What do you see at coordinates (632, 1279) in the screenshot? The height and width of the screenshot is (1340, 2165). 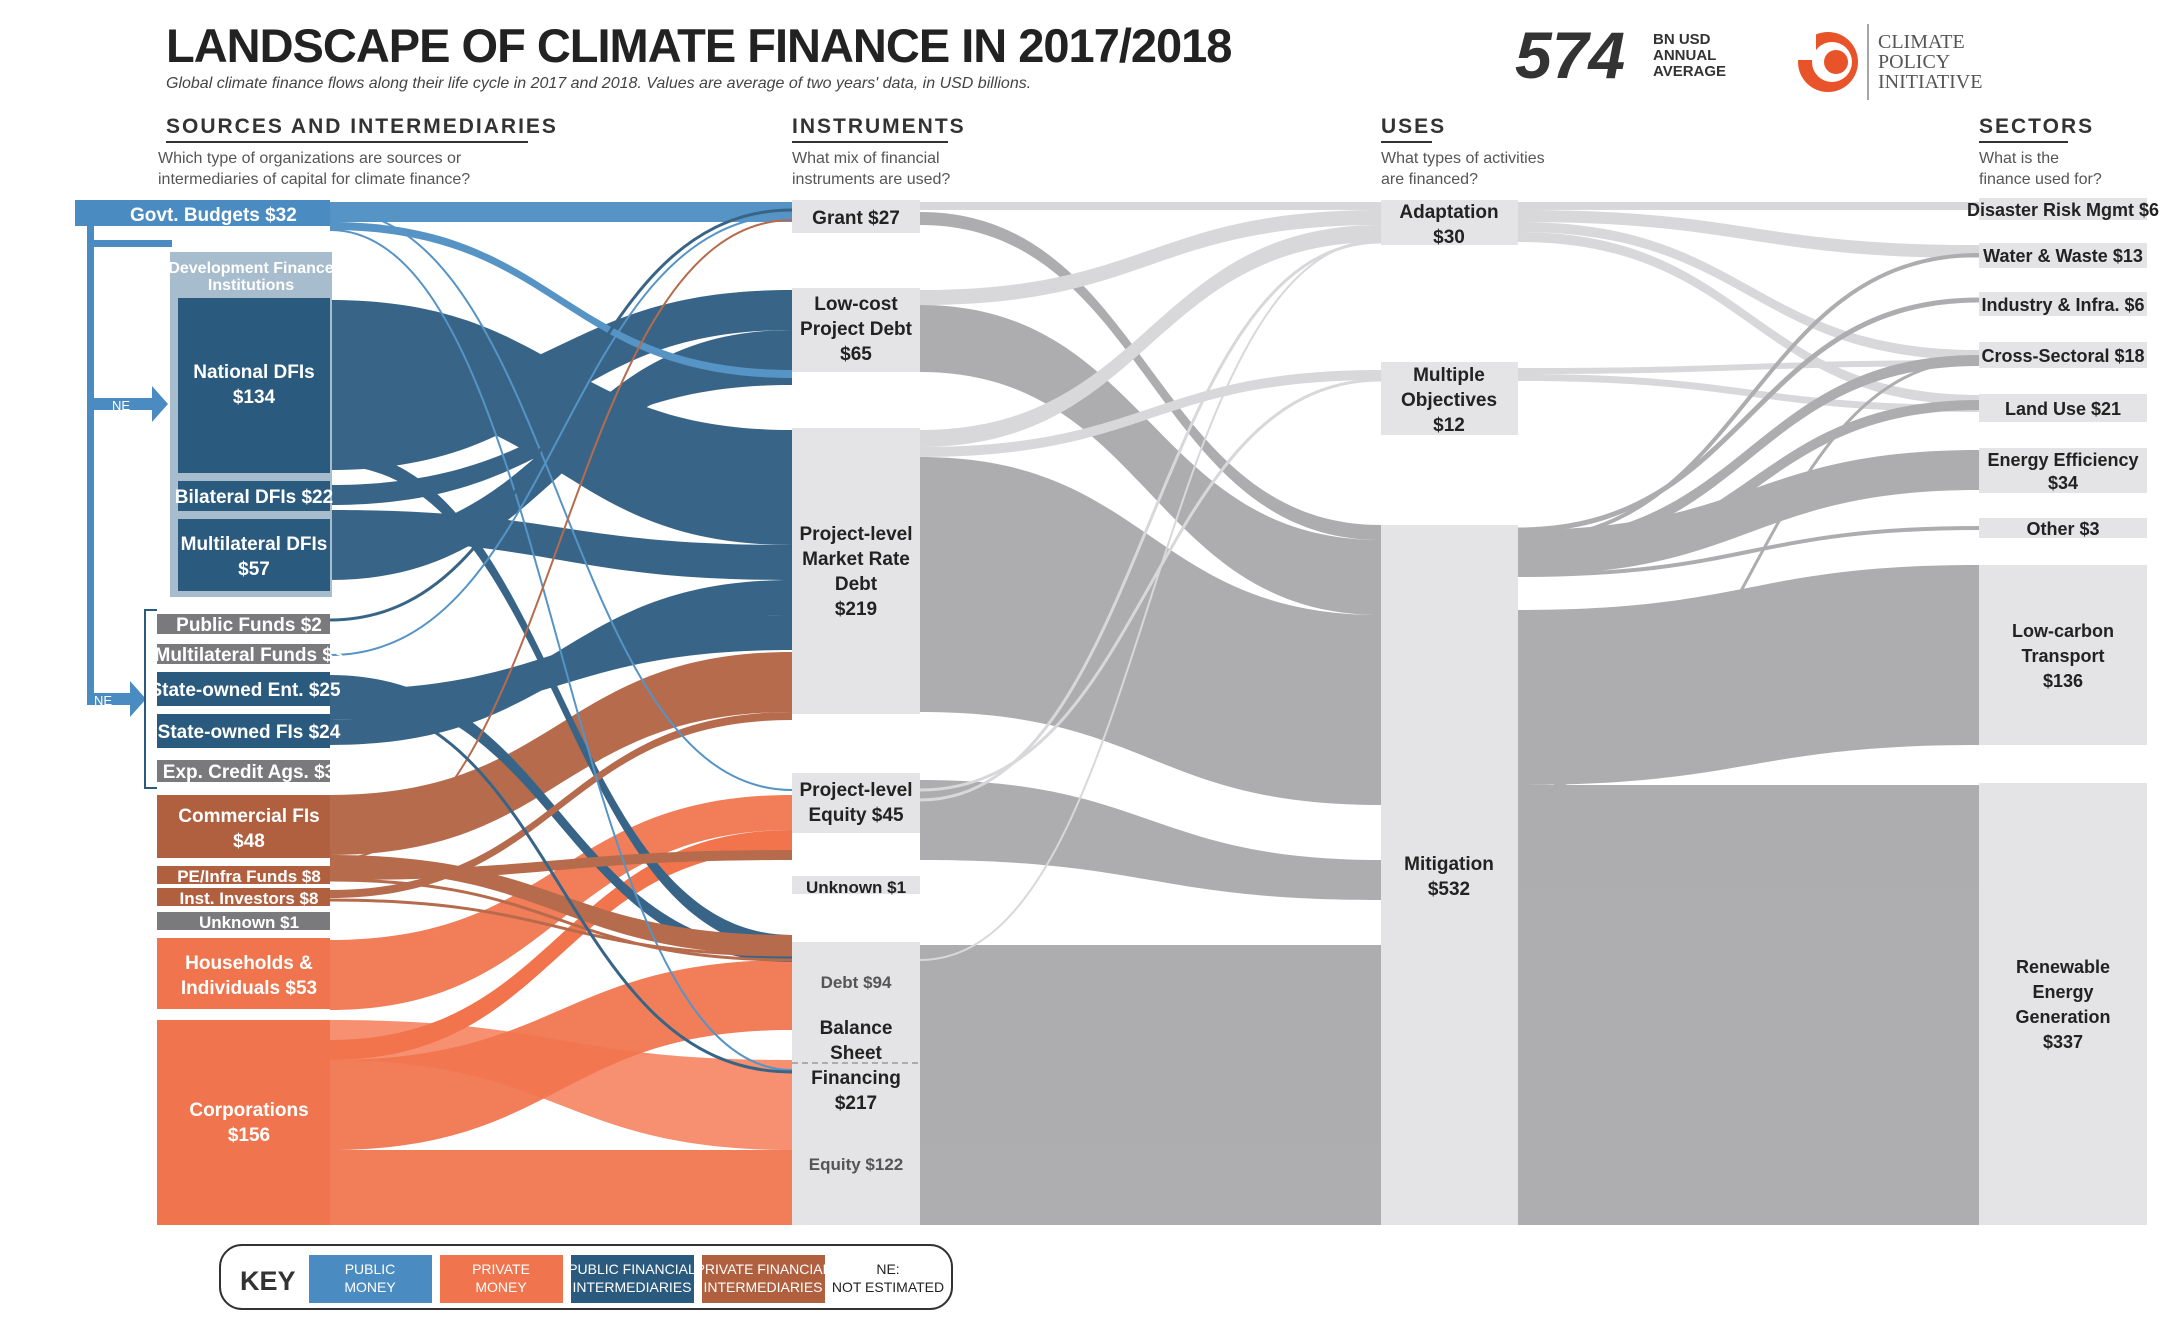 I see `key-public-fi-swatch` at bounding box center [632, 1279].